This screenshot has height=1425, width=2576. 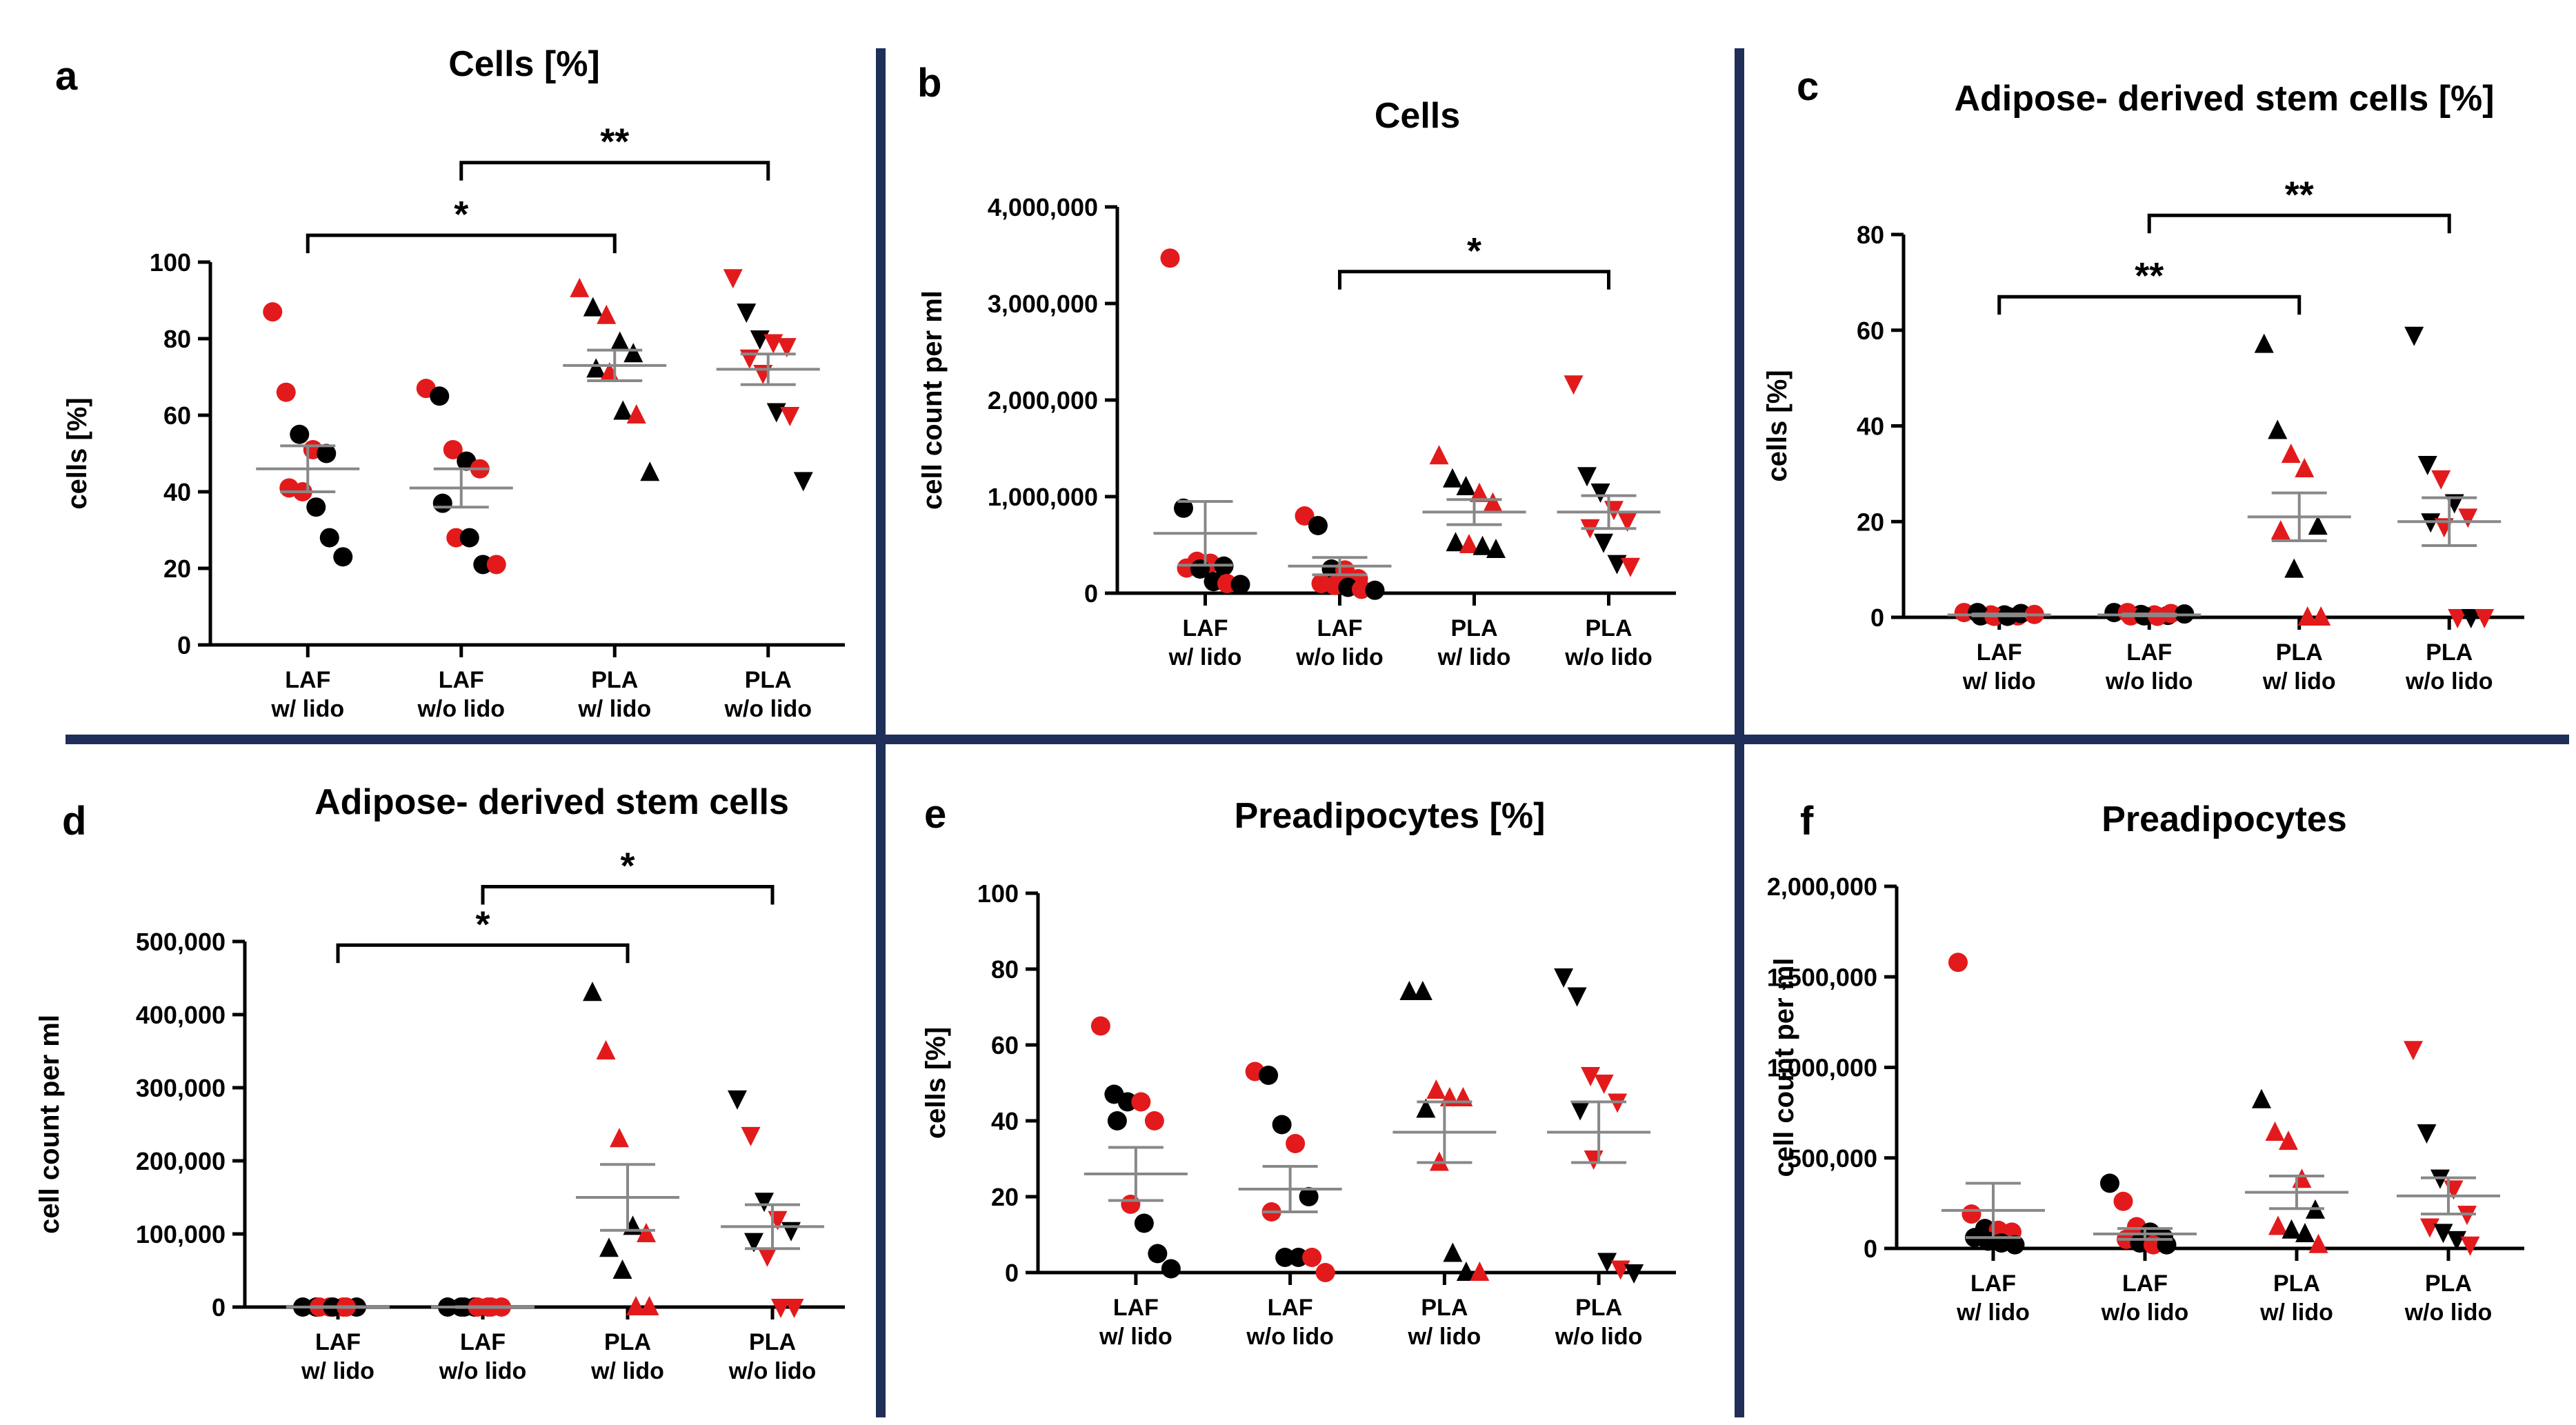 I want to click on panel-b-y-tick-label: 3,000,000, so click(x=1043, y=304).